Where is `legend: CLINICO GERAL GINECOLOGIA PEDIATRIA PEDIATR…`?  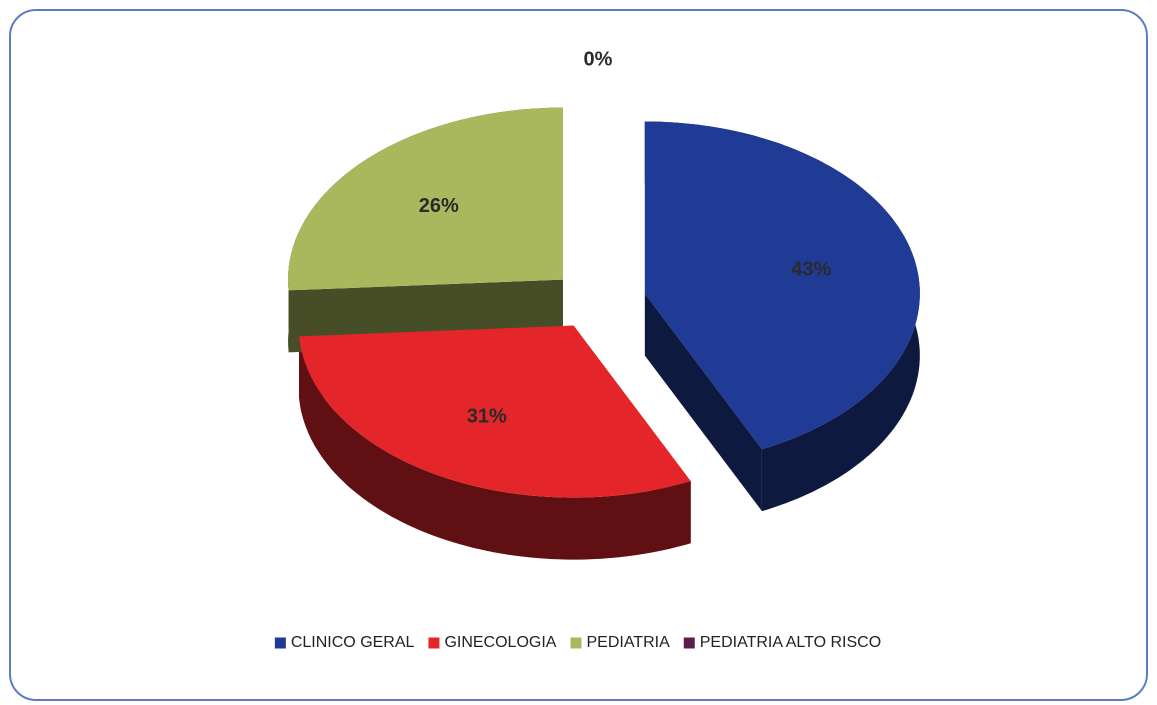
legend: CLINICO GERAL GINECOLOGIA PEDIATRIA PEDIATR… is located at coordinates (577, 642).